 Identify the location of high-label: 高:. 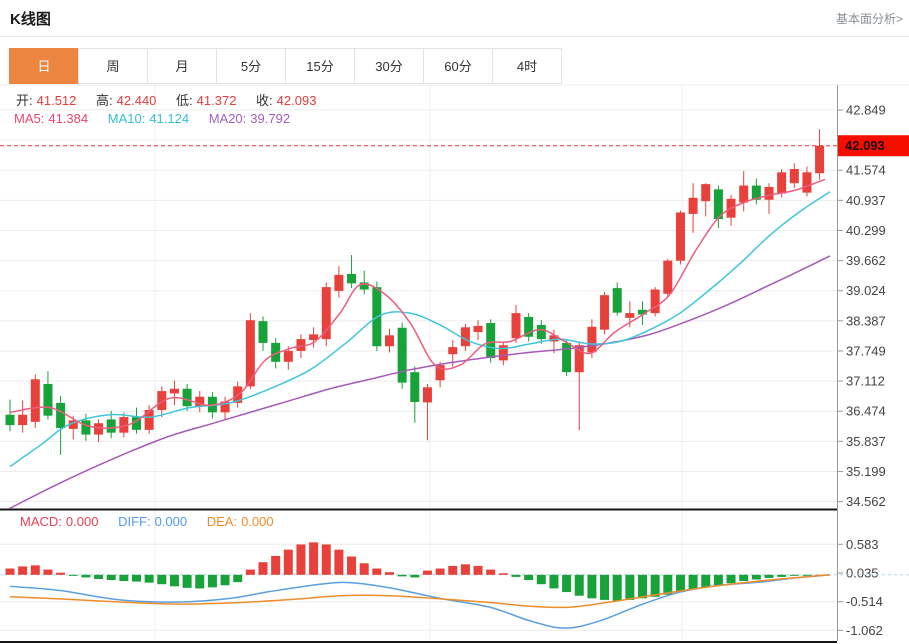
(104, 100).